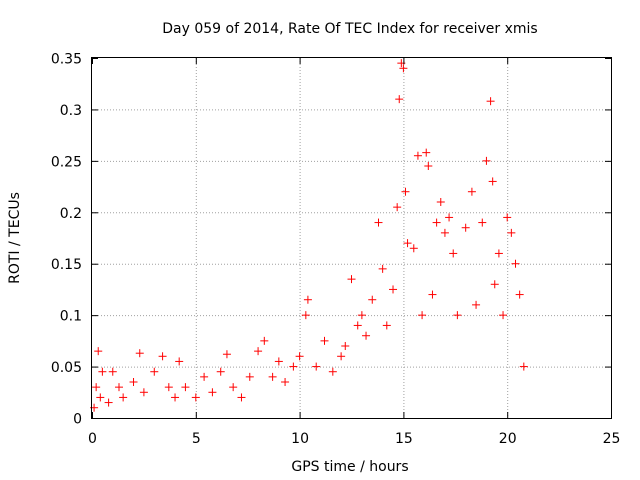 The image size is (640, 480). I want to click on y-tick-label: 0.25, so click(66, 162).